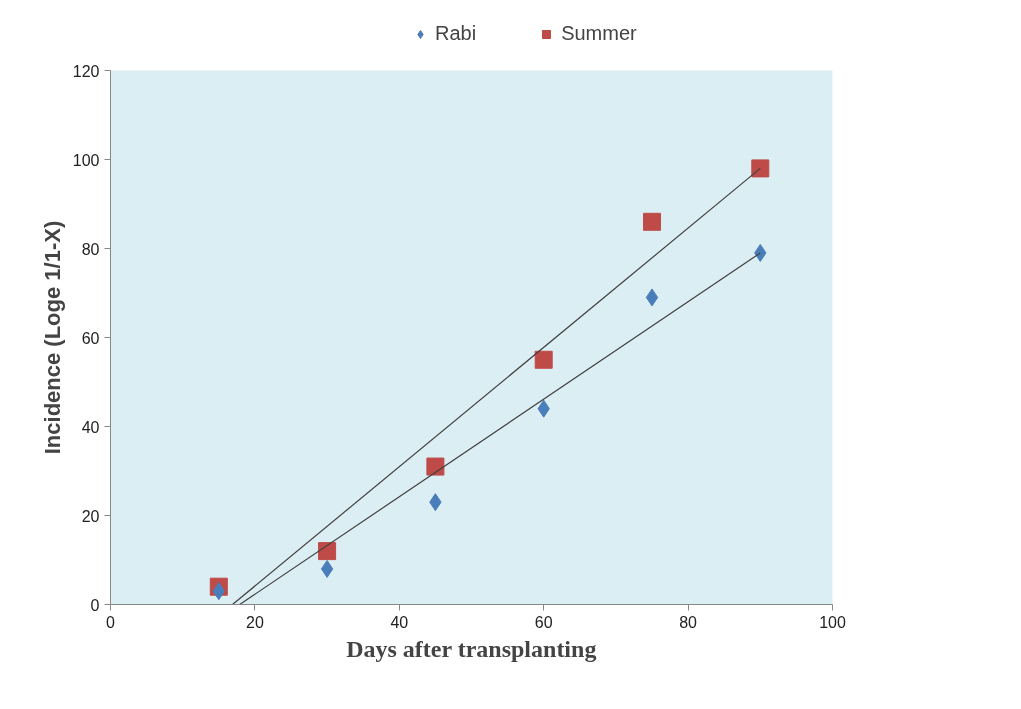 Image resolution: width=1021 pixels, height=709 pixels. What do you see at coordinates (599, 33) in the screenshot?
I see `legend-label: Summer` at bounding box center [599, 33].